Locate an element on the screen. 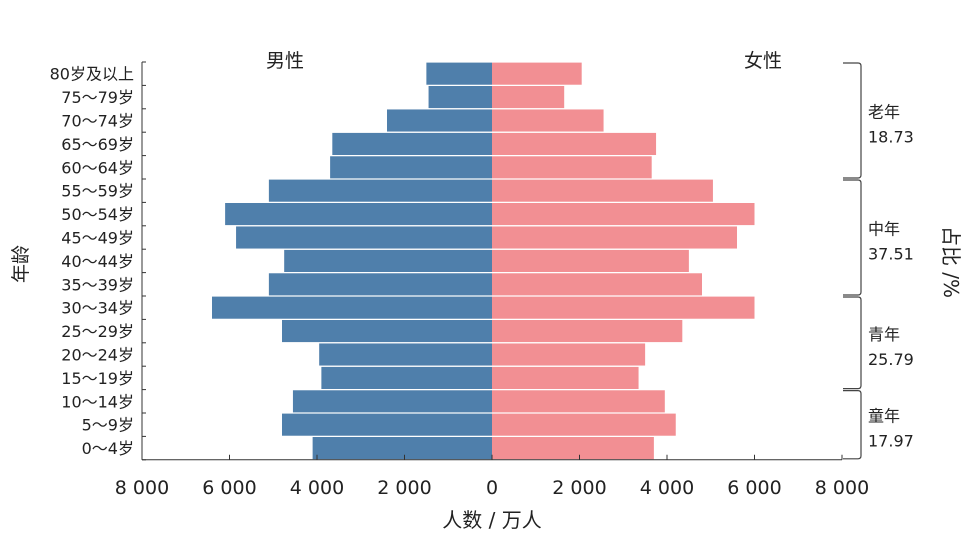  y-tick-label: 60～64岁 is located at coordinates (97, 167).